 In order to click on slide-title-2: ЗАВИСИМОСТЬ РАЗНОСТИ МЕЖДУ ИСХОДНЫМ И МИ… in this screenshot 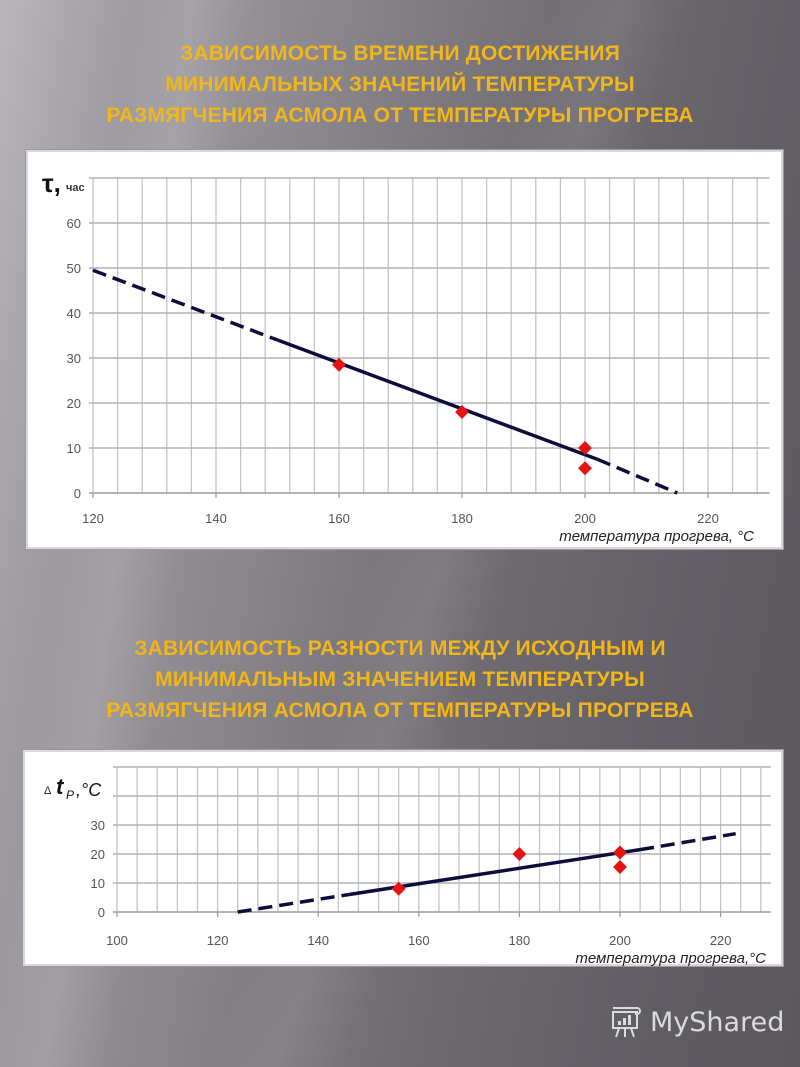, I will do `click(400, 679)`.